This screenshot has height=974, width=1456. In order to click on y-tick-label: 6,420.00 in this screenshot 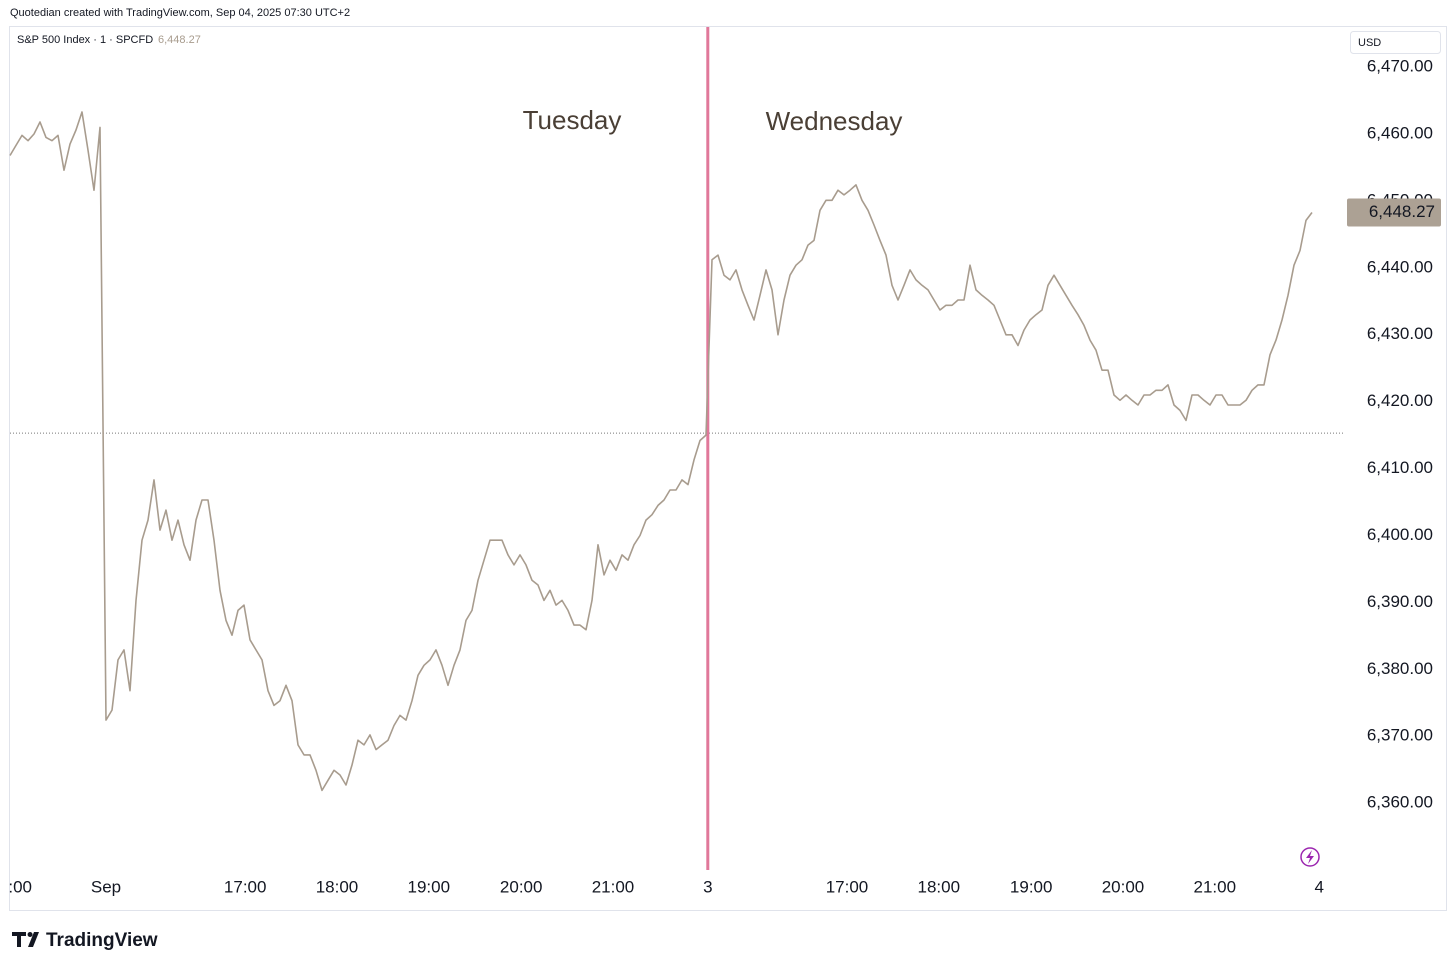, I will do `click(1400, 400)`.